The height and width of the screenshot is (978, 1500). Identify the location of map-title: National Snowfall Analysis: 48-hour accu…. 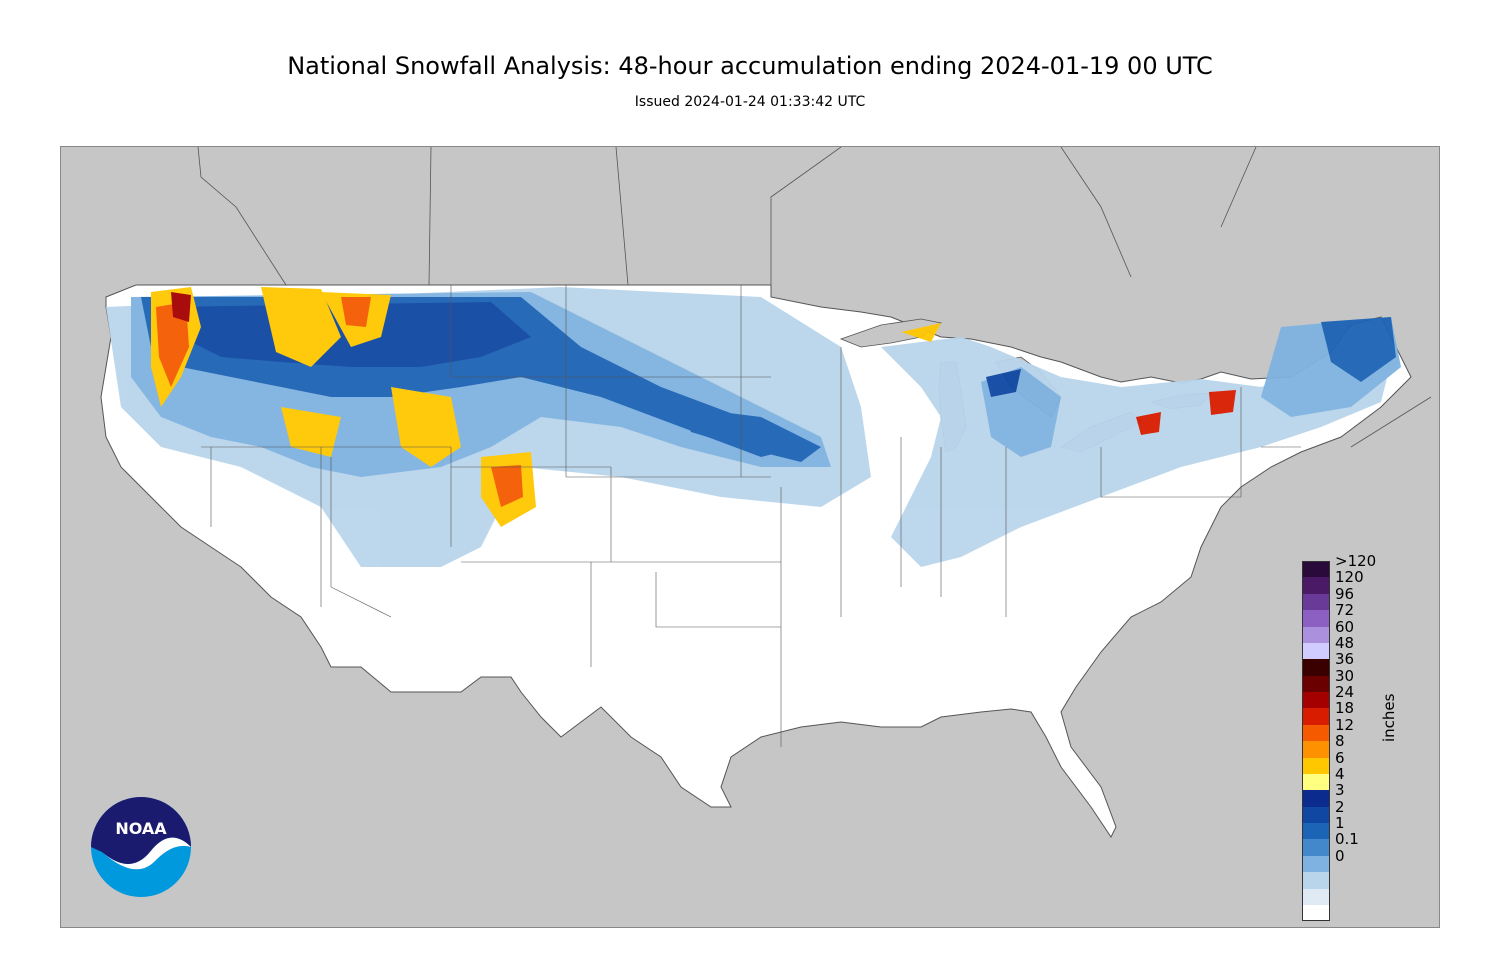
(750, 66).